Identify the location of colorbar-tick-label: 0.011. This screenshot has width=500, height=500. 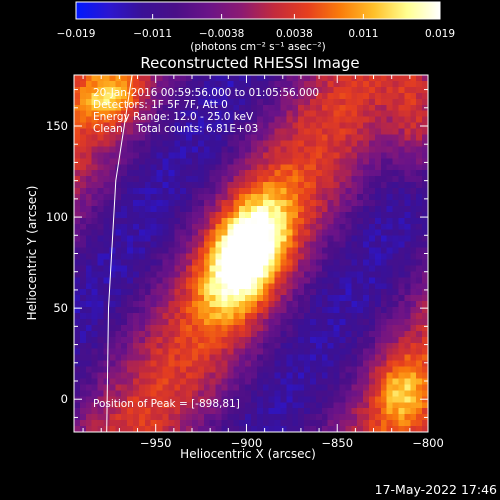
(363, 34).